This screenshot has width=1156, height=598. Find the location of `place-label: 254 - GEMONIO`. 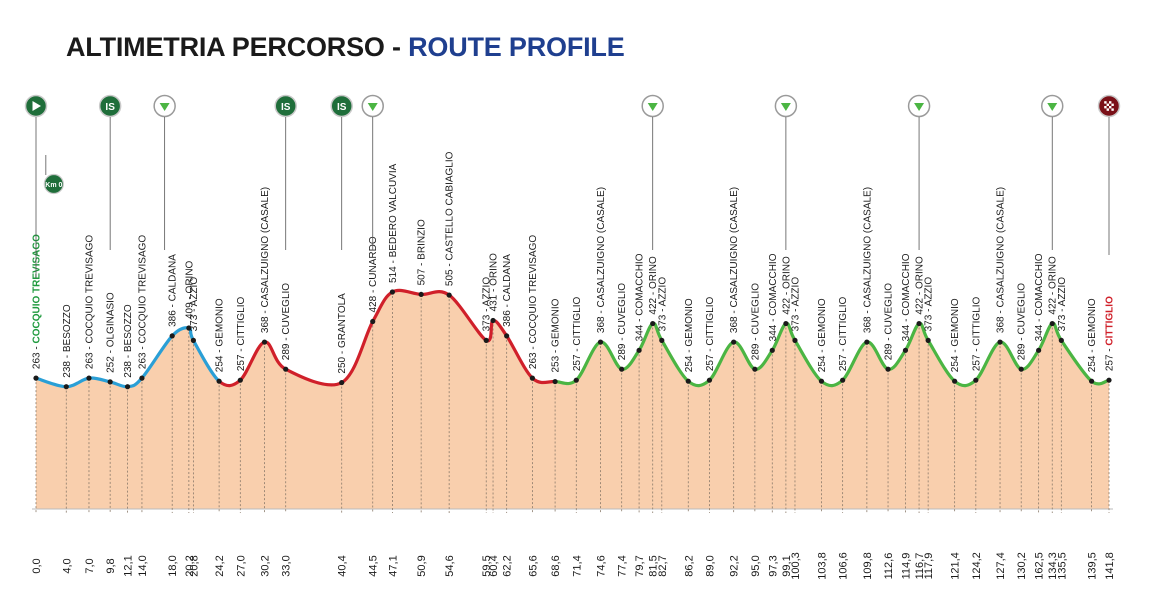

place-label: 254 - GEMONIO is located at coordinates (220, 335).